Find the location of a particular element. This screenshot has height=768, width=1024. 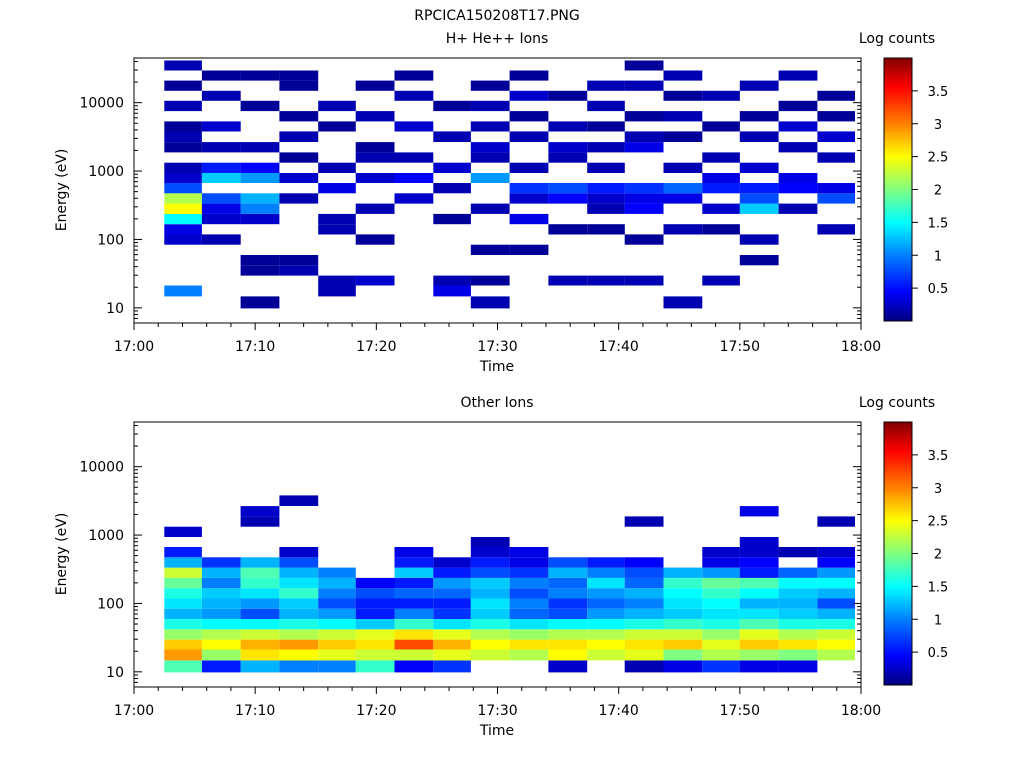

colorbar is located at coordinates (898, 189).